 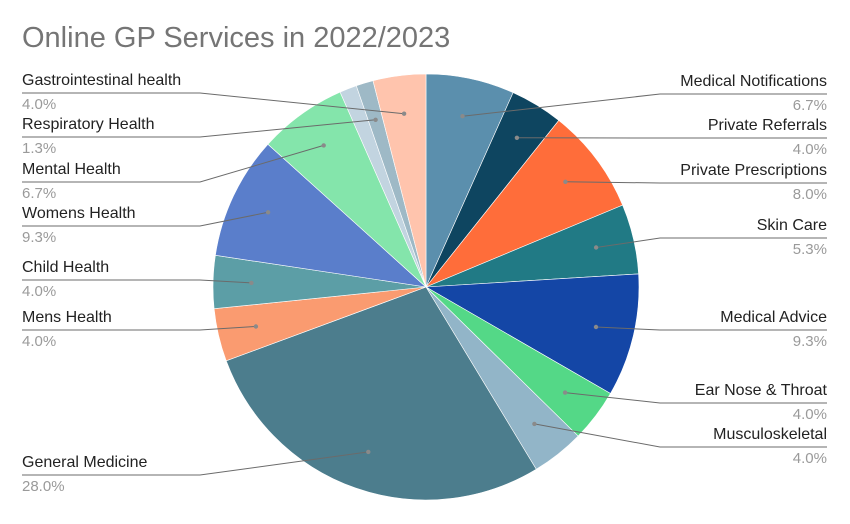 I want to click on slice-label-musculoskeletal: Musculoskeletal, so click(x=770, y=434).